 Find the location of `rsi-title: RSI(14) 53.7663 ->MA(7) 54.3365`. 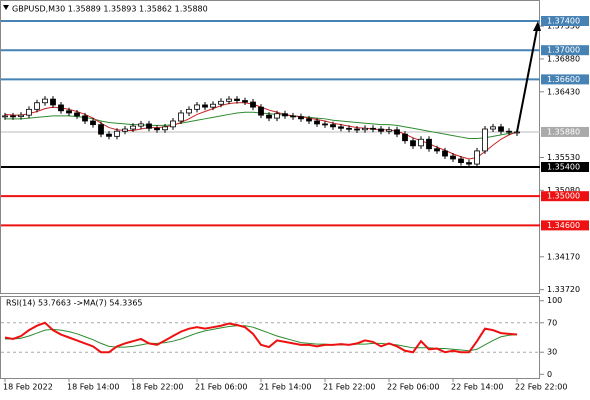

rsi-title: RSI(14) 53.7663 ->MA(7) 54.3365 is located at coordinates (74, 303).